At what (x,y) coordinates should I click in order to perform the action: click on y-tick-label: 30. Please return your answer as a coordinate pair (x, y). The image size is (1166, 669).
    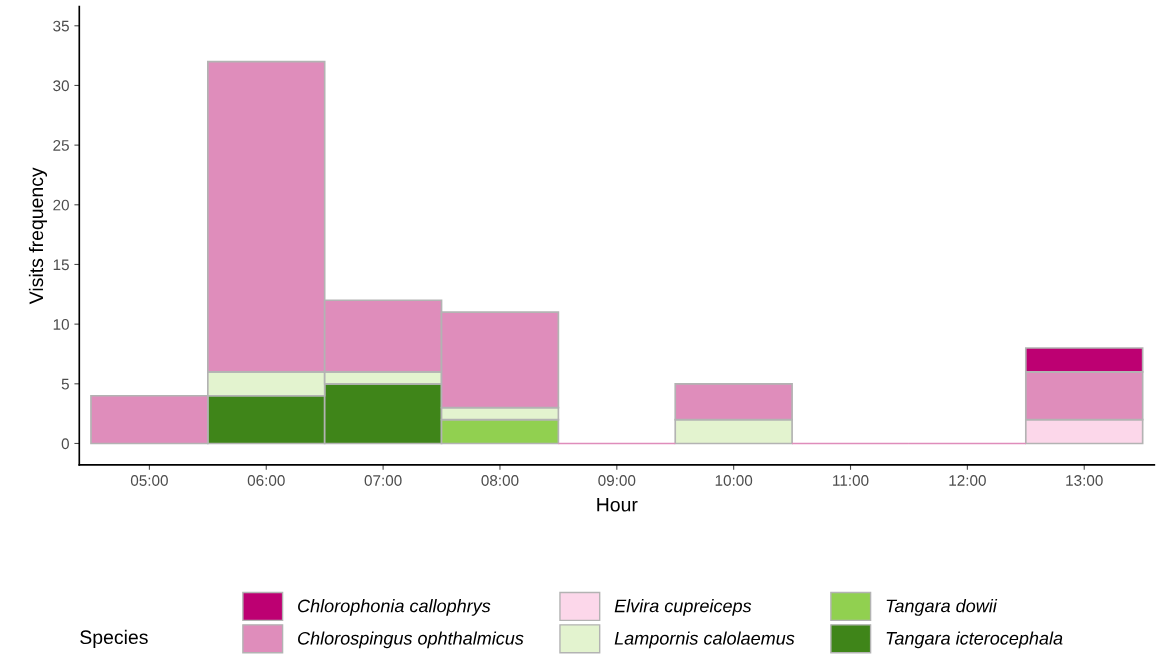
    Looking at the image, I should click on (61, 86).